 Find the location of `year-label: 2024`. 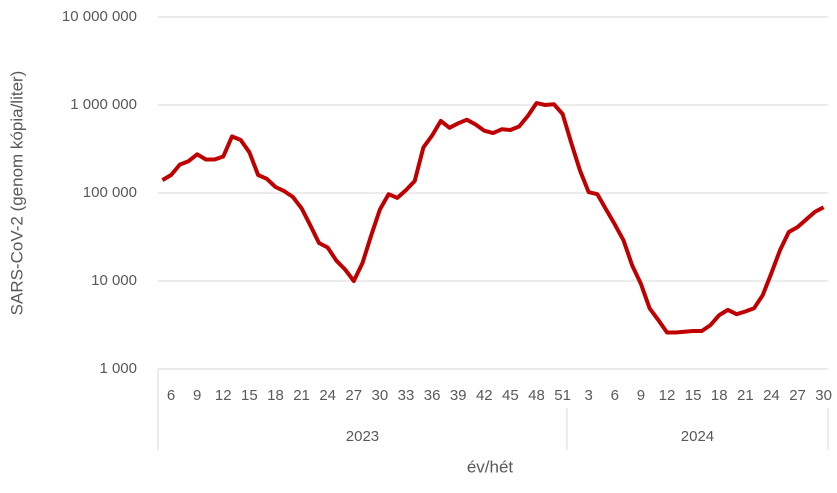

year-label: 2024 is located at coordinates (697, 436).